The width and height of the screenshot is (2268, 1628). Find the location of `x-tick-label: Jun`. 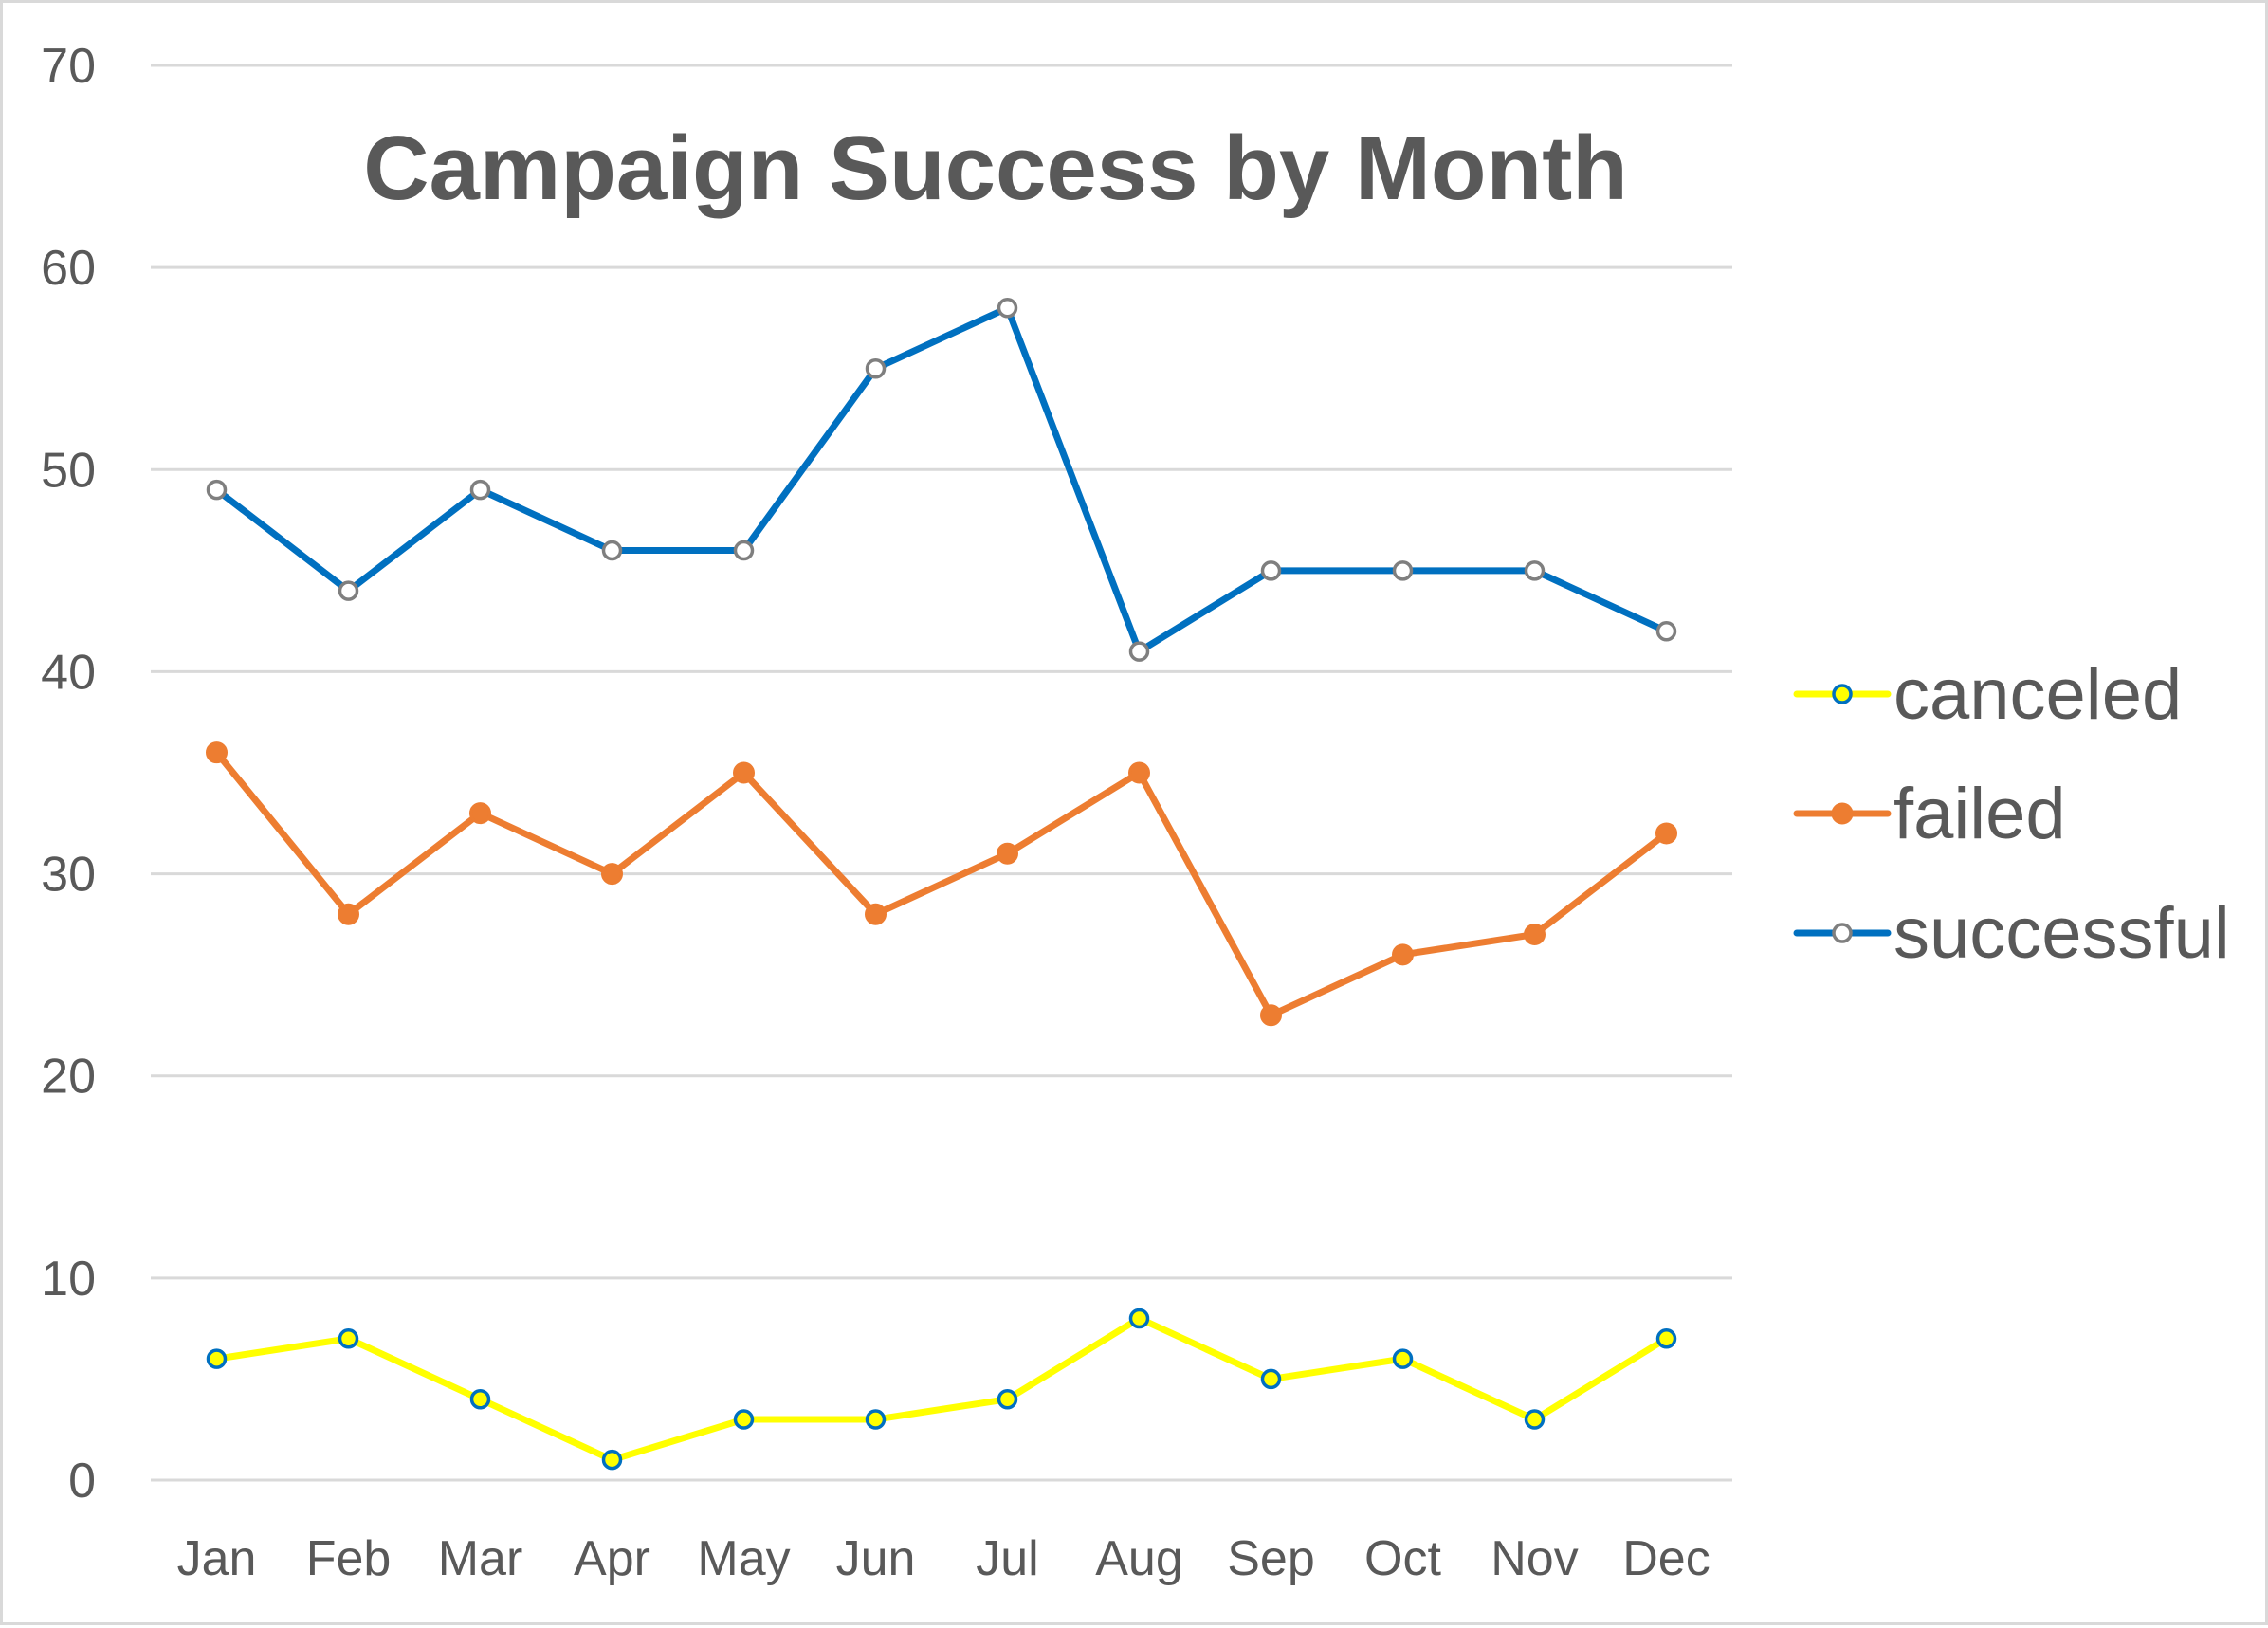

x-tick-label: Jun is located at coordinates (876, 1558).